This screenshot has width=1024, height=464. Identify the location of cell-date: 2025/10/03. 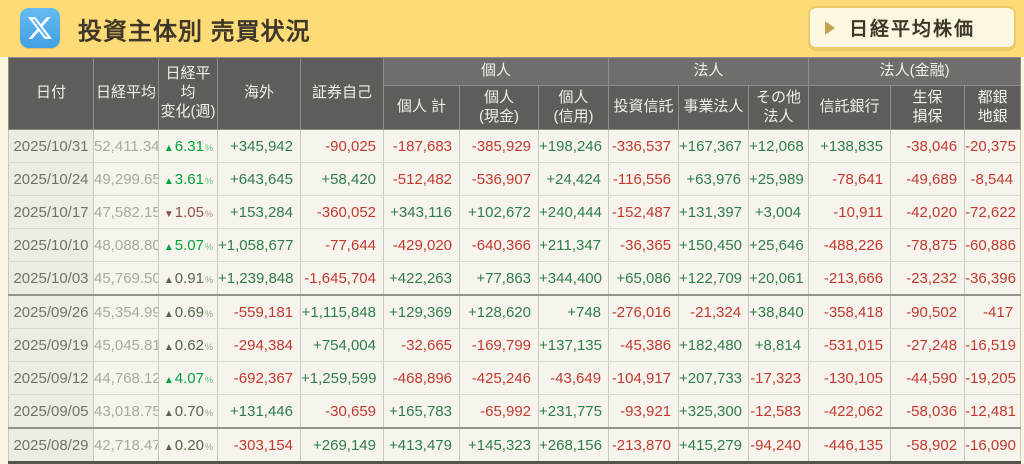
(51, 278).